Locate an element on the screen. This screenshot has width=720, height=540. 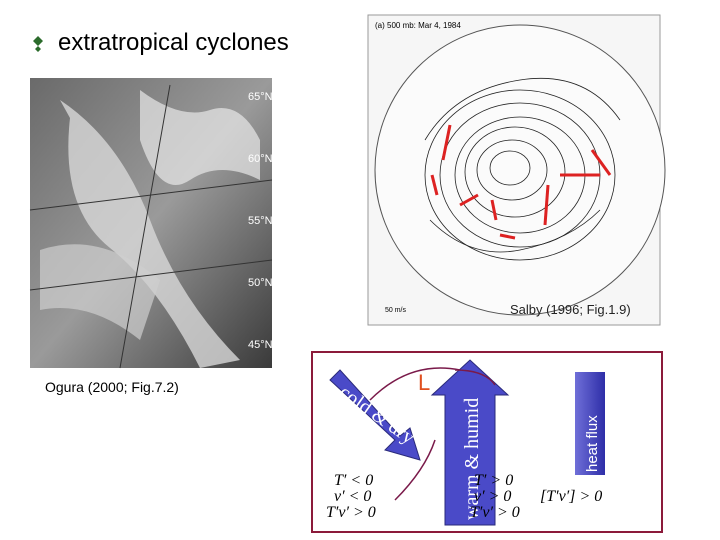
flux-label: heat flux is located at coordinates (592, 443).